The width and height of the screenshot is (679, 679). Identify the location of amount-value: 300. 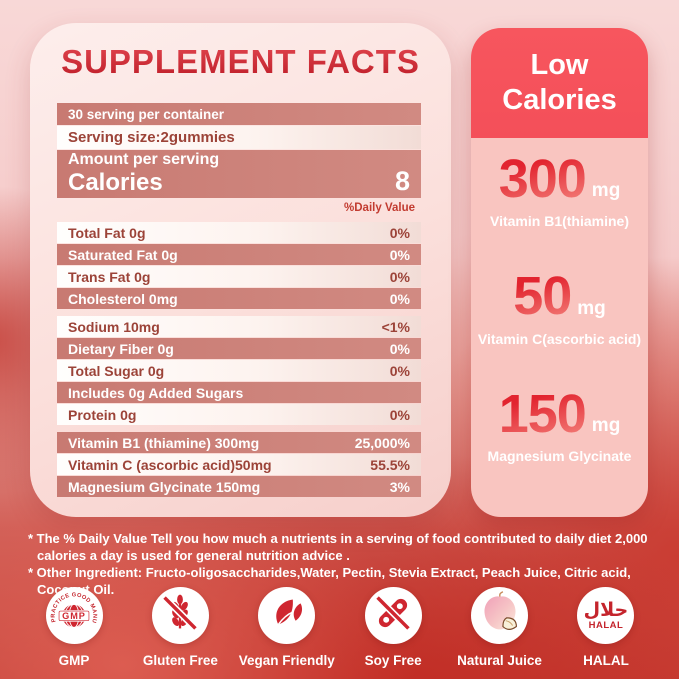
(542, 179).